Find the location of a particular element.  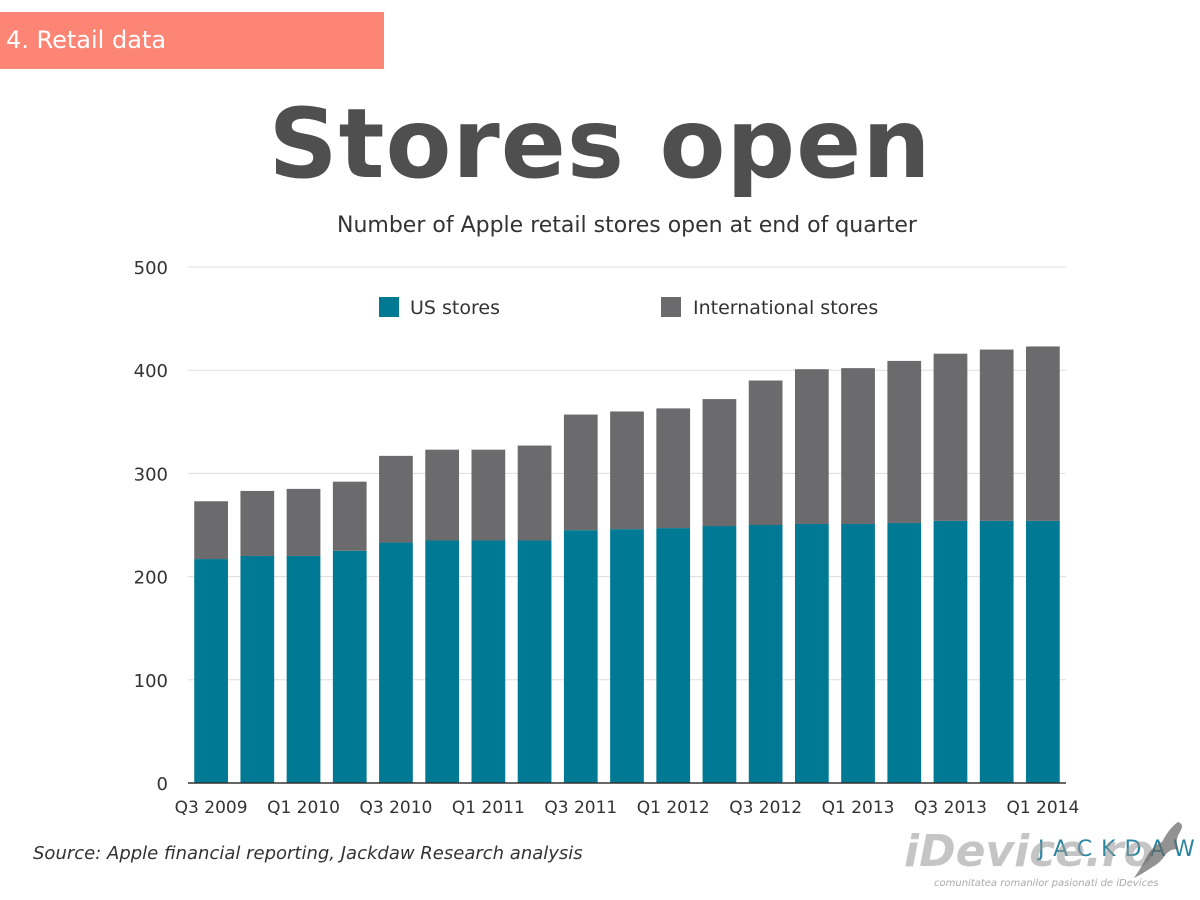

x-tick-label: Q3 2012 is located at coordinates (765, 808).